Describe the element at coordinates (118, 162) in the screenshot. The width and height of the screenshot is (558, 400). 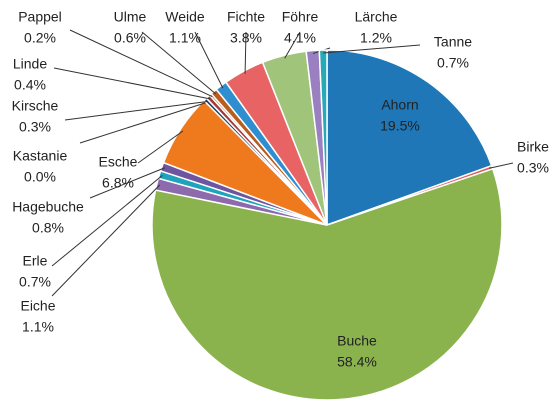
I see `slice-label: Esche` at that location.